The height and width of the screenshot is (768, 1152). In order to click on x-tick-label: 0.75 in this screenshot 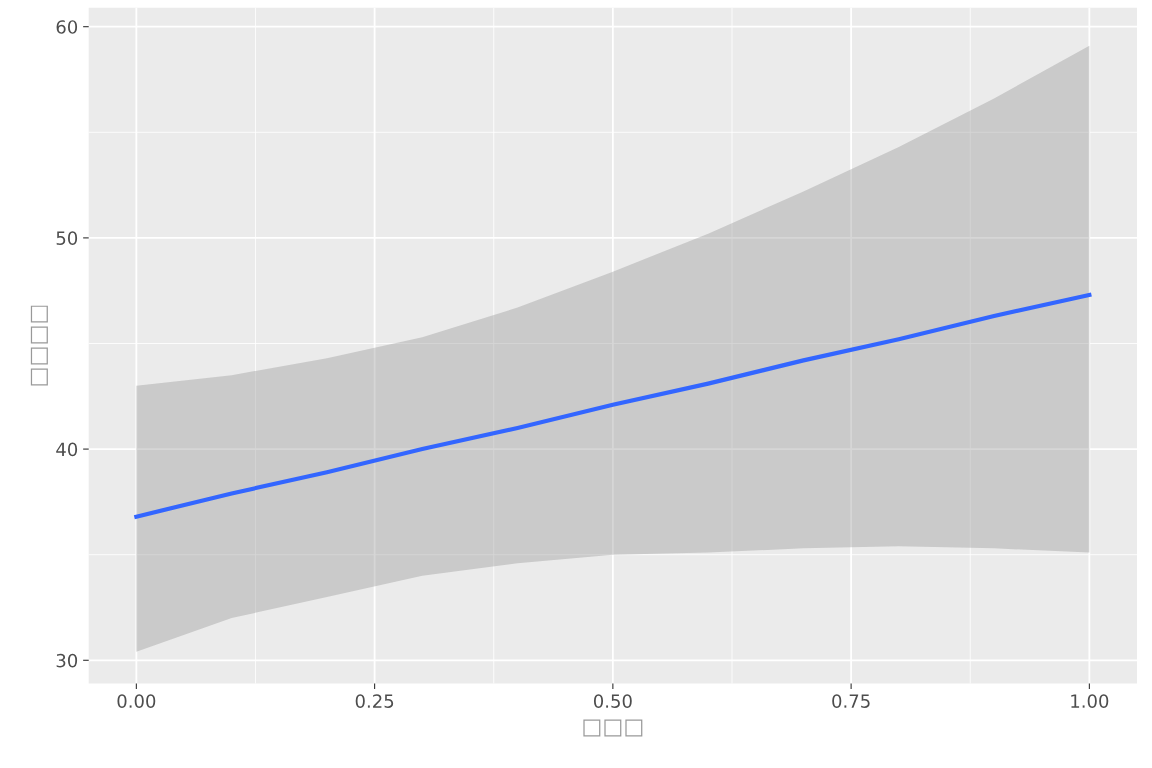, I will do `click(851, 701)`.